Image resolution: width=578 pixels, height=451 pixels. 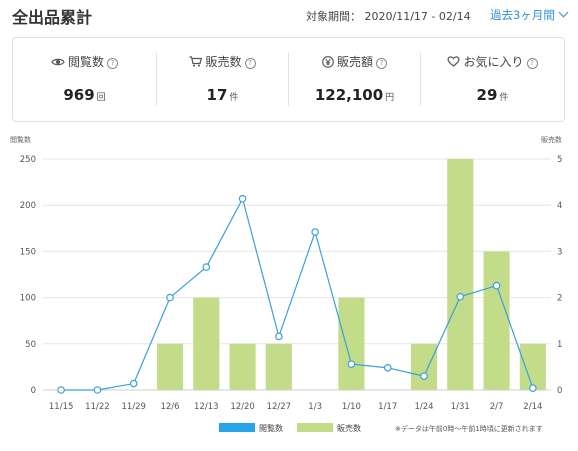 What do you see at coordinates (354, 62) in the screenshot?
I see `stat-label: 販売額` at bounding box center [354, 62].